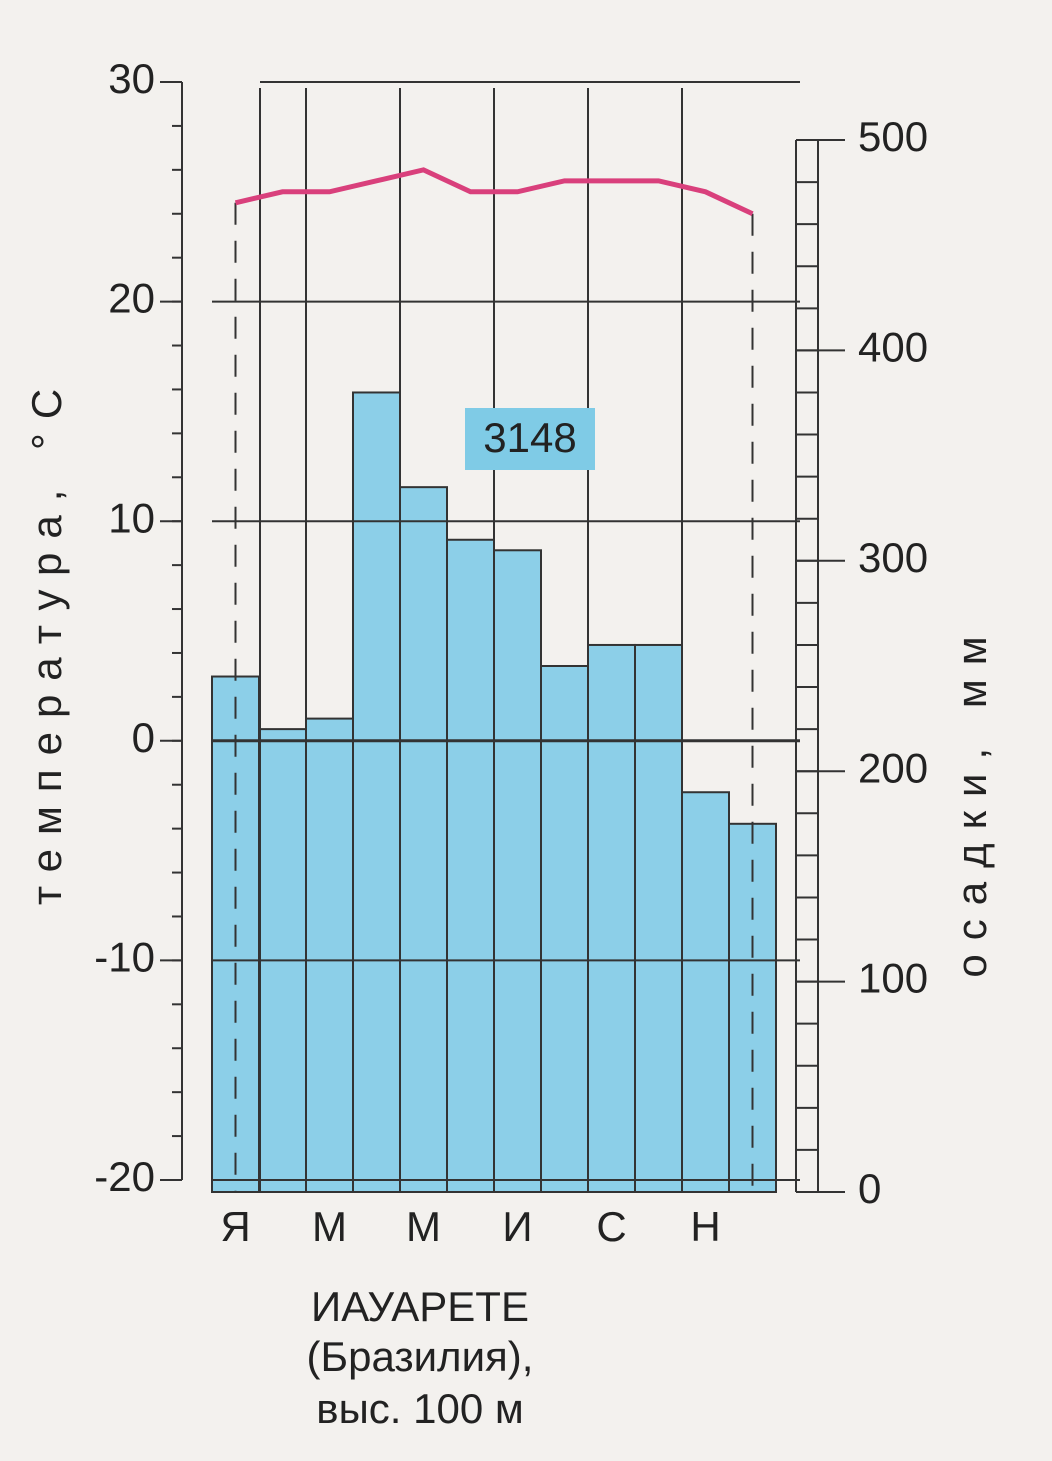 This screenshot has height=1461, width=1052. Describe the element at coordinates (893, 978) in the screenshot. I see `y2-tick-label: 100` at that location.